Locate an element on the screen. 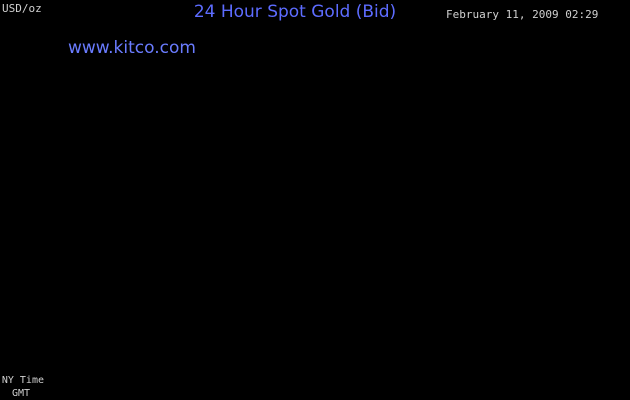  y-axis-label: USD/oz is located at coordinates (22, 8).